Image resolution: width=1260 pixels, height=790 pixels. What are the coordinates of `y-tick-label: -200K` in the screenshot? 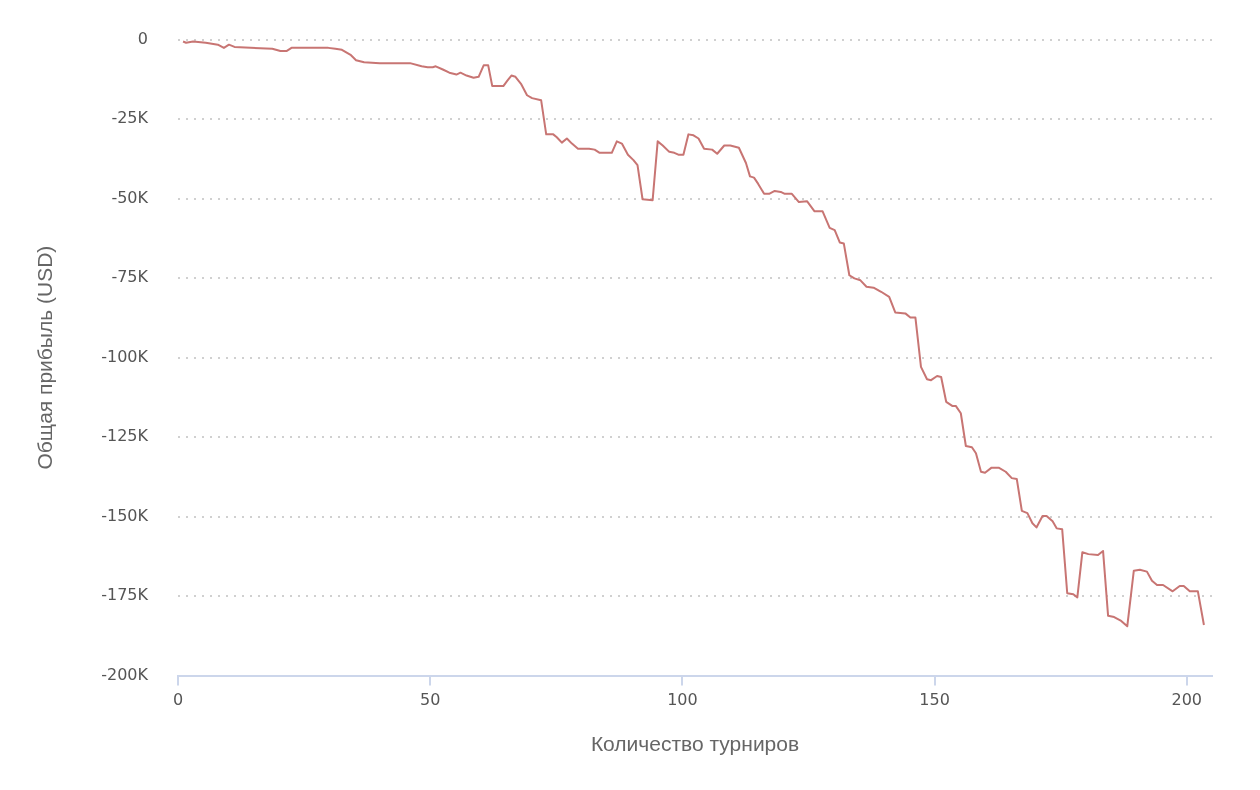 It's located at (125, 674).